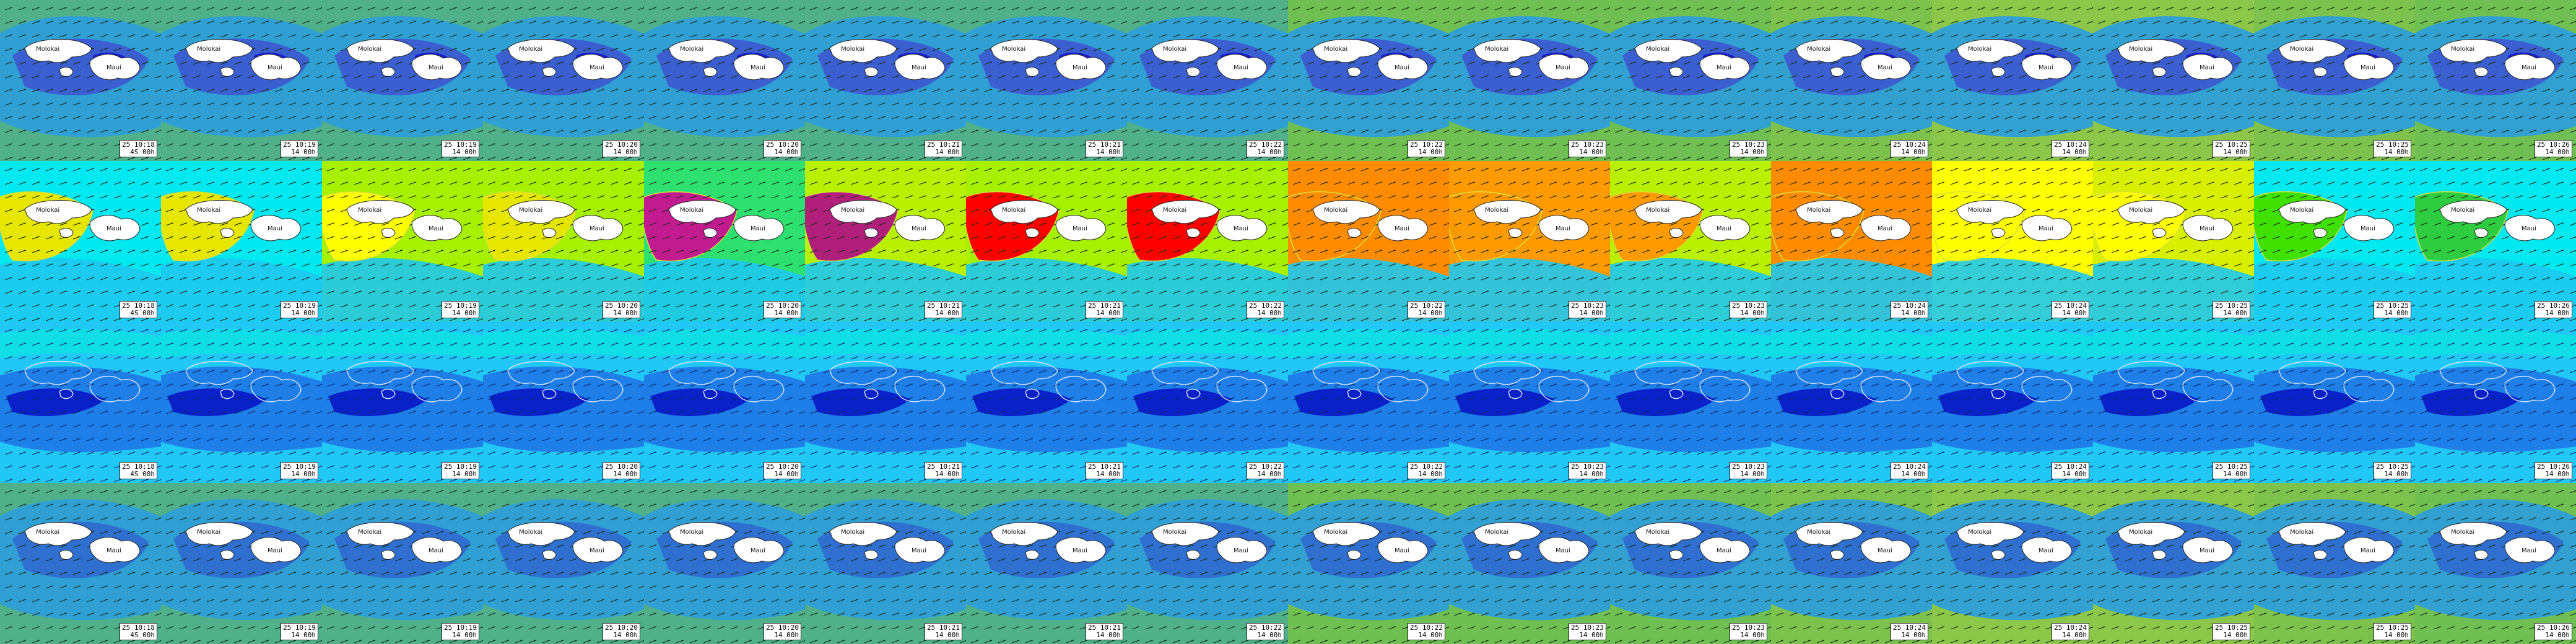 The height and width of the screenshot is (644, 2576). Describe the element at coordinates (2231, 306) in the screenshot. I see `timestamp-code: 25 10:25` at that location.